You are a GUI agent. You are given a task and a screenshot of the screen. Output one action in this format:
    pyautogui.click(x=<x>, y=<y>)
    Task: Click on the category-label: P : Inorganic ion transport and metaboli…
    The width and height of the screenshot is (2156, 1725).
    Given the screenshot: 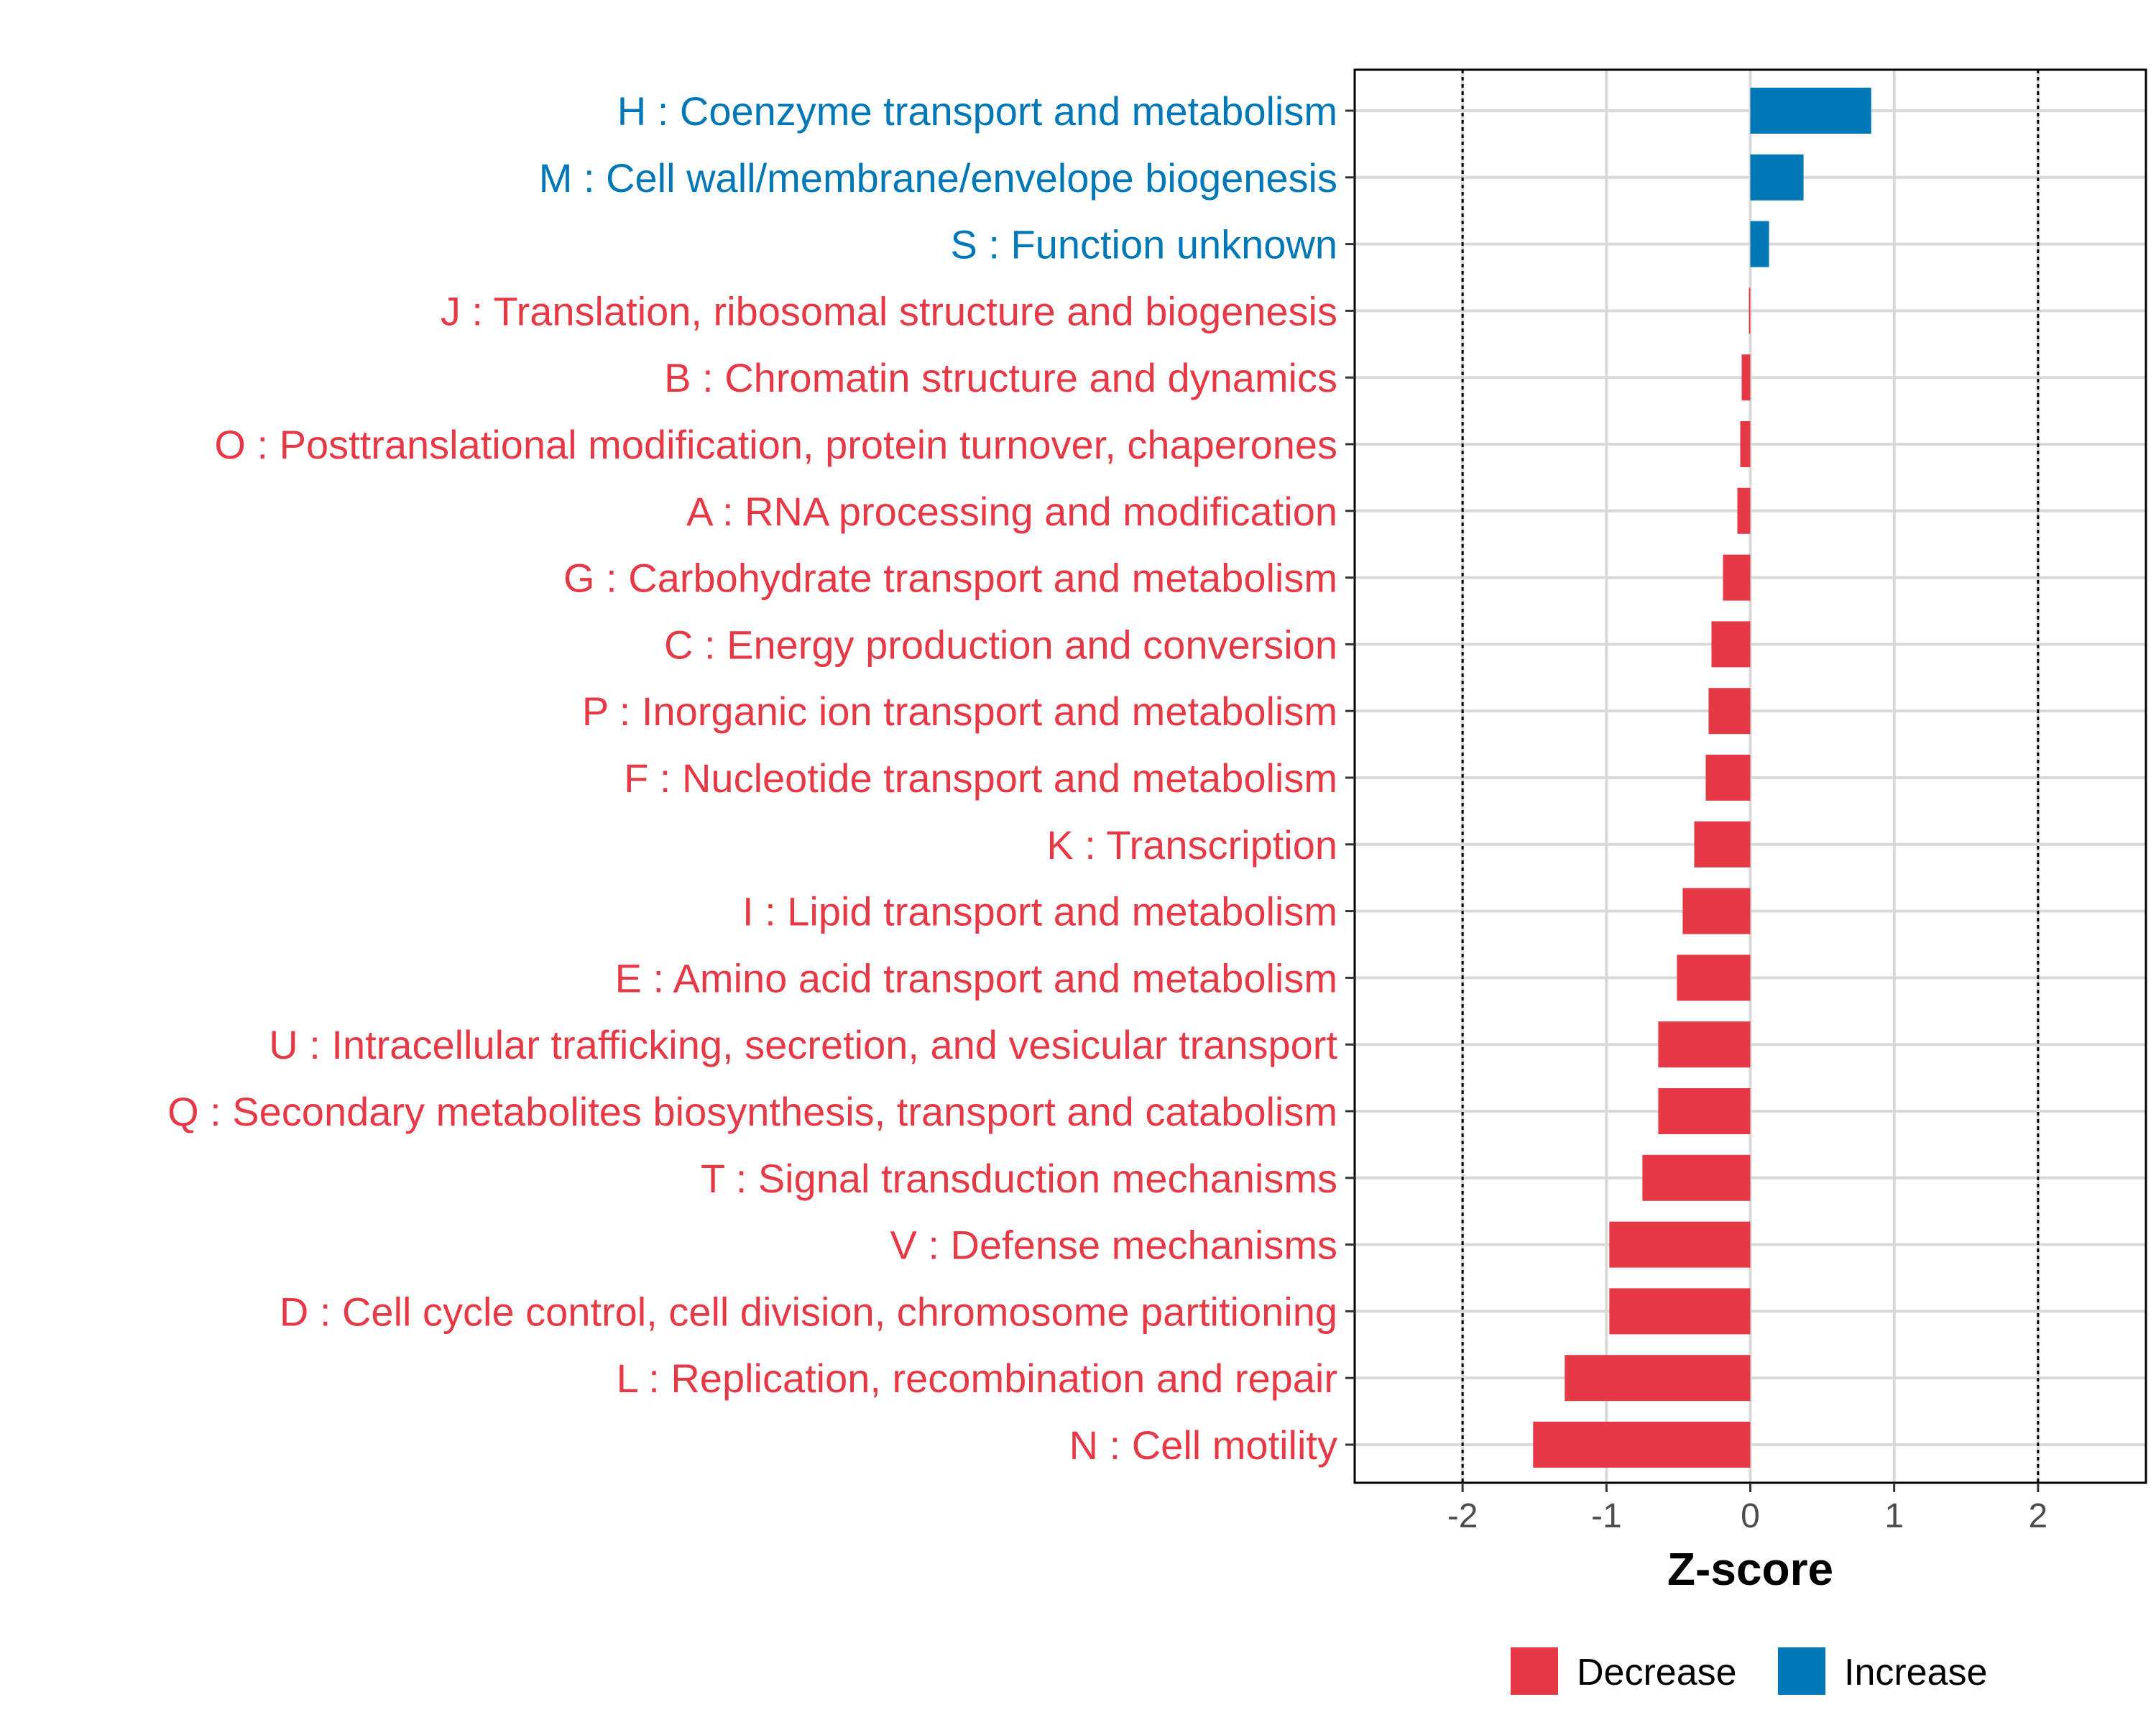 What is the action you would take?
    pyautogui.click(x=960, y=711)
    